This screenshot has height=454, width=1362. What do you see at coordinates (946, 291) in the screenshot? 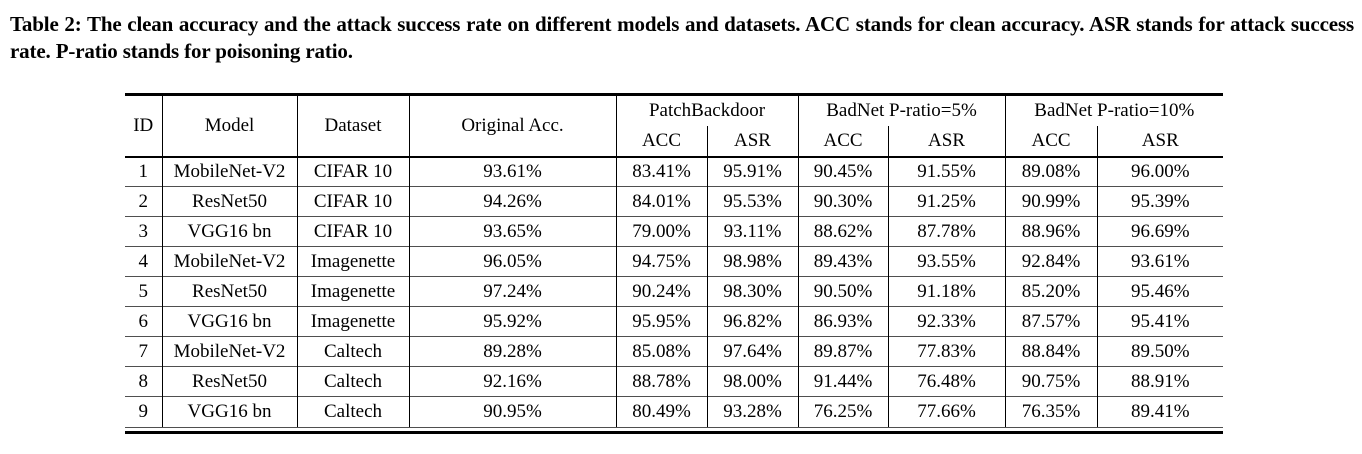
I see `cell-badnet5-asr: 91.18%` at bounding box center [946, 291].